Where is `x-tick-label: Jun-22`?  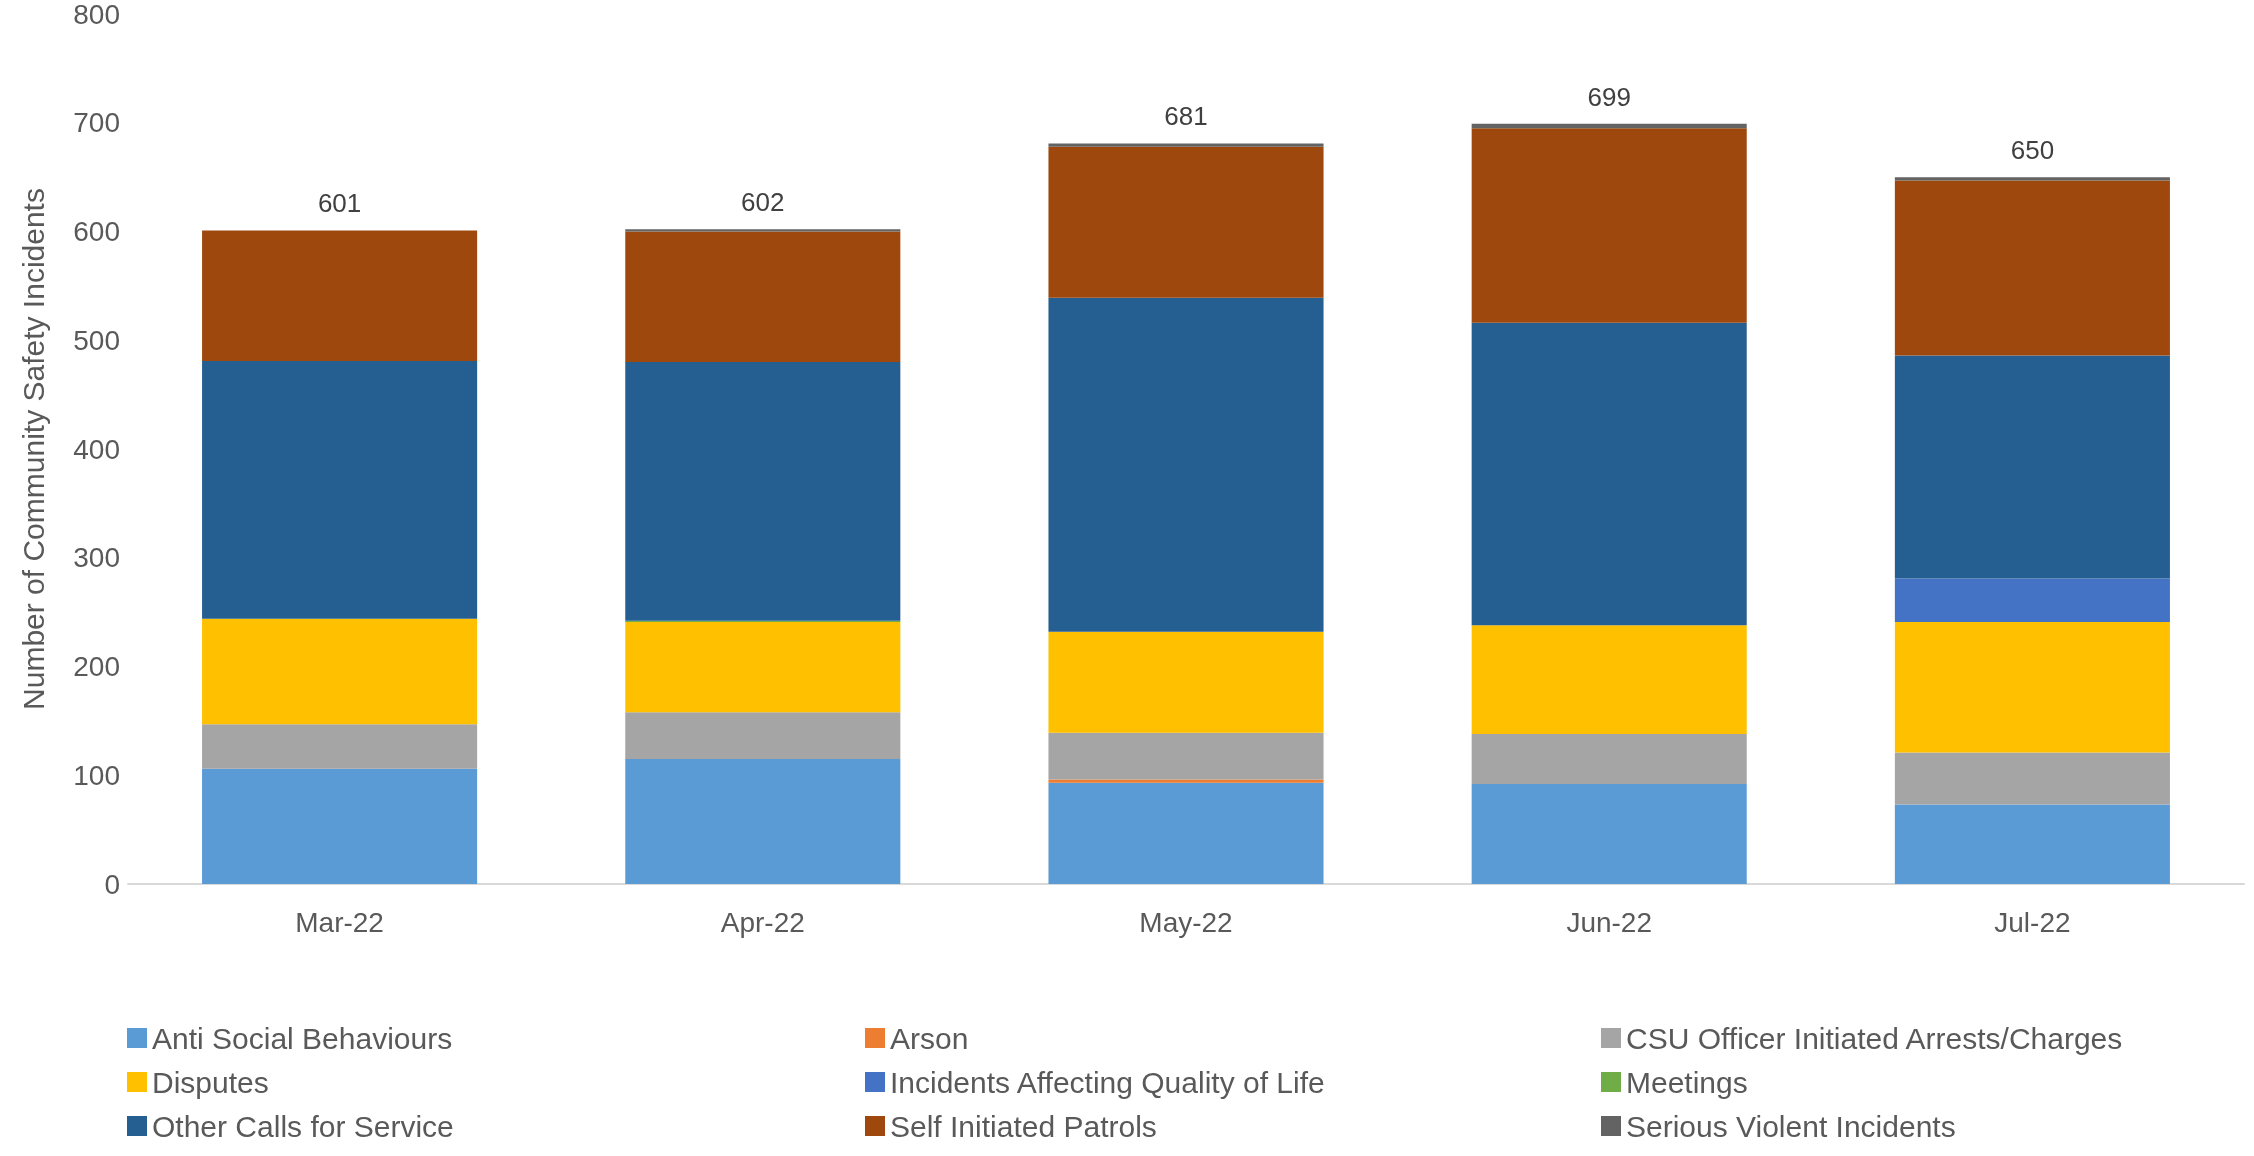 x-tick-label: Jun-22 is located at coordinates (1609, 922).